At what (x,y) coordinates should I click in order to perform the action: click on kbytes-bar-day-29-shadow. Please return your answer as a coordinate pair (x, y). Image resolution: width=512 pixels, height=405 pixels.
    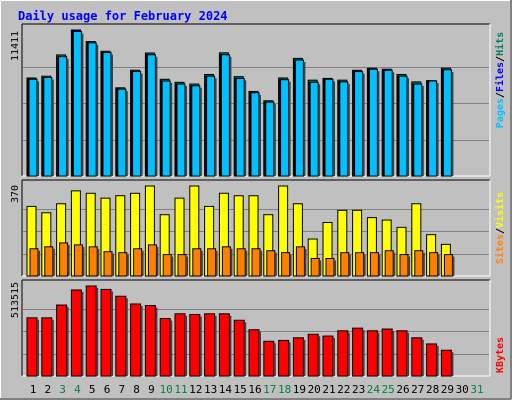
    Looking at the image, I should click on (452, 364).